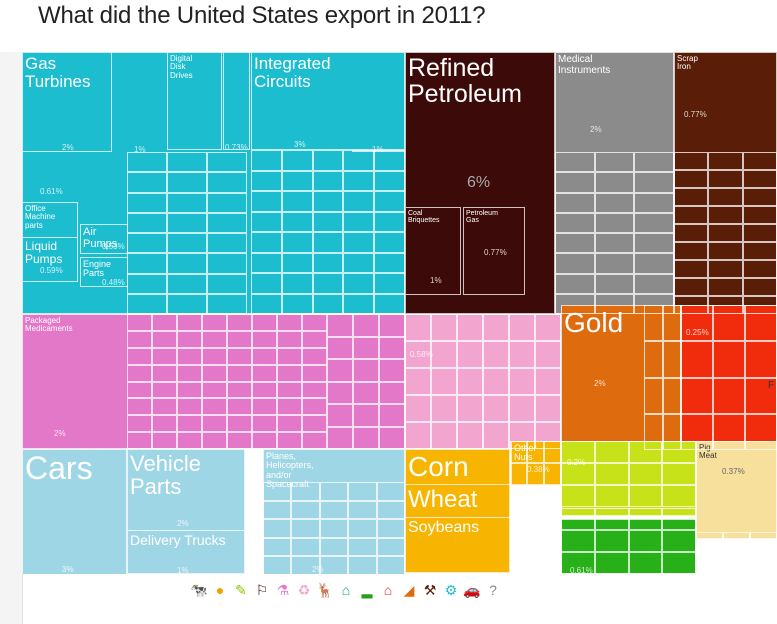 This screenshot has width=777, height=624. What do you see at coordinates (433, 251) in the screenshot?
I see `coal-briquettes-cell` at bounding box center [433, 251].